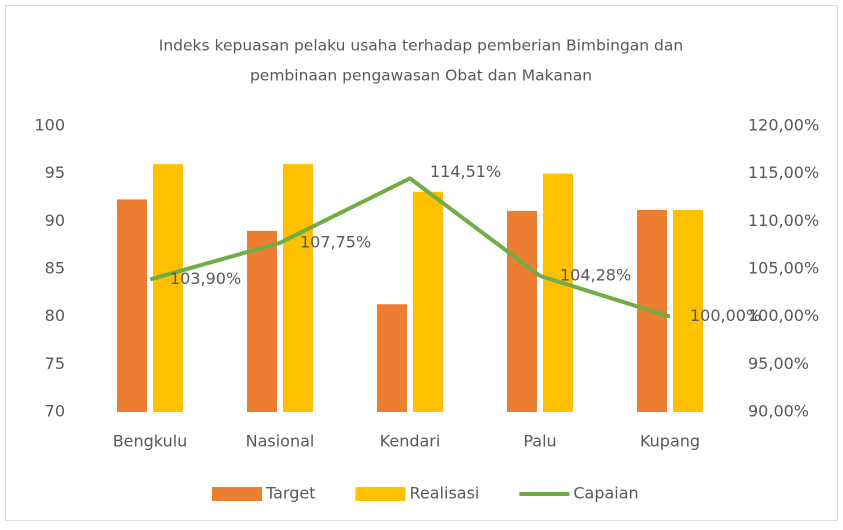 This screenshot has height=530, width=843. Describe the element at coordinates (778, 363) in the screenshot. I see `y2-tick-label: 95,00%` at that location.